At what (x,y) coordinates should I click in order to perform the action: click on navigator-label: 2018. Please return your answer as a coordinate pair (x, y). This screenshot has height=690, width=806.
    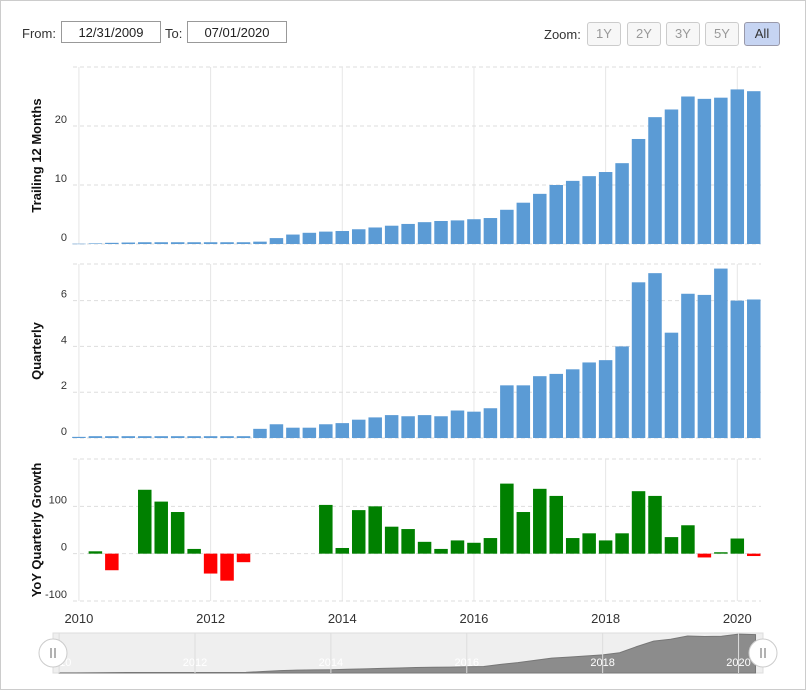
    Looking at the image, I should click on (602, 663).